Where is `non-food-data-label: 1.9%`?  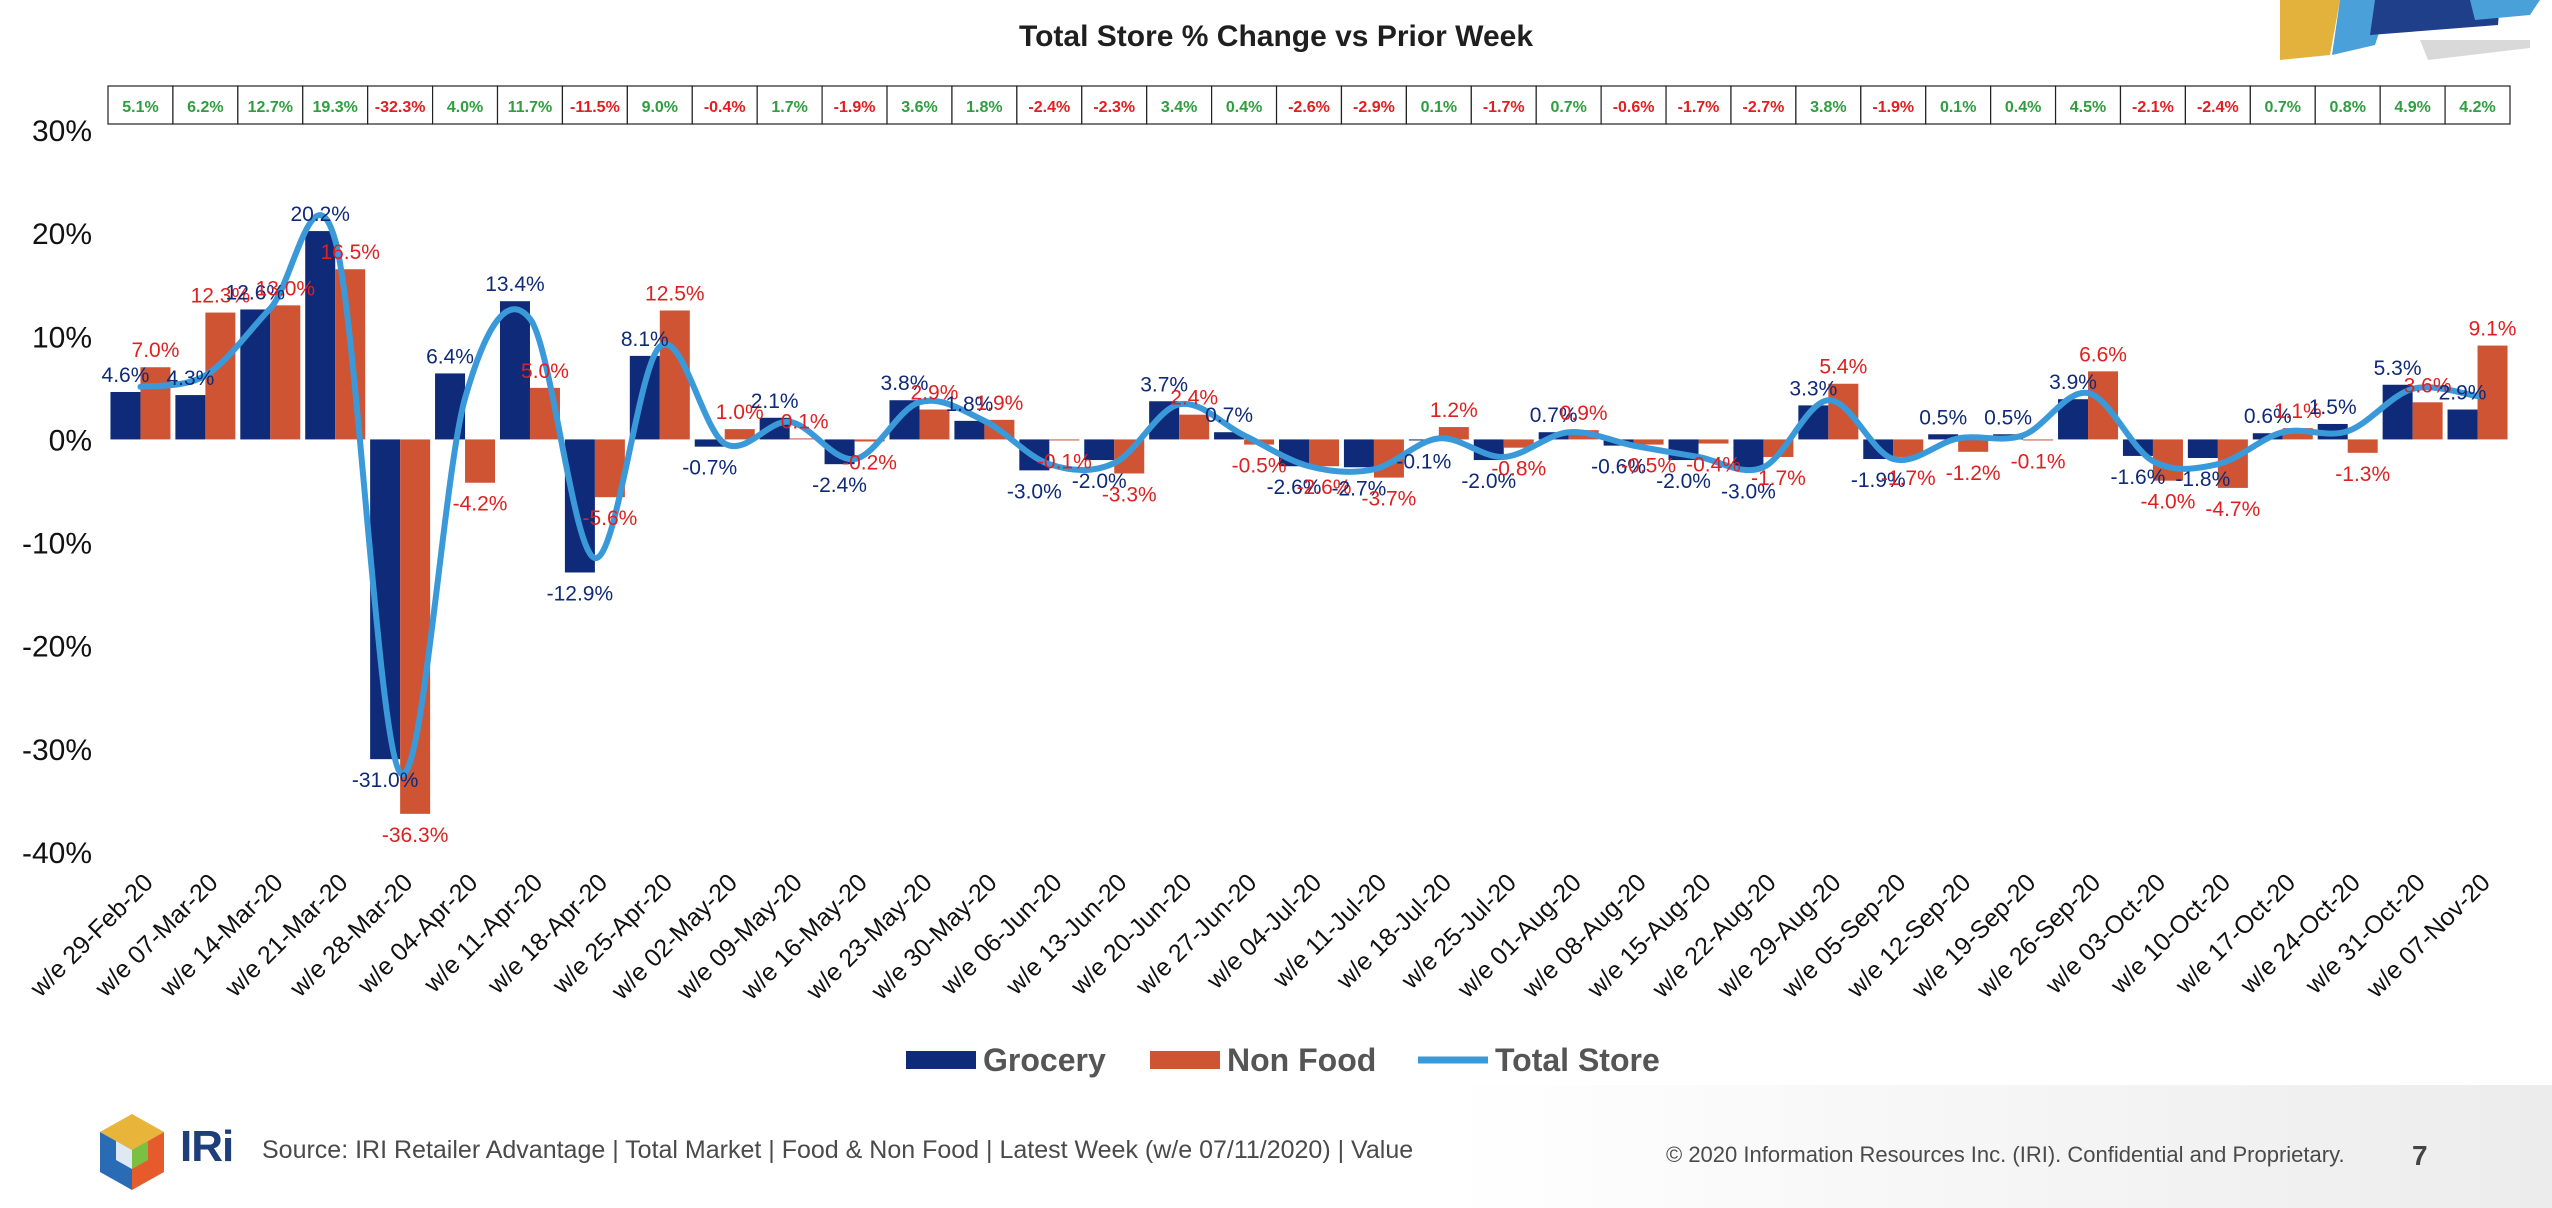 non-food-data-label: 1.9% is located at coordinates (999, 403).